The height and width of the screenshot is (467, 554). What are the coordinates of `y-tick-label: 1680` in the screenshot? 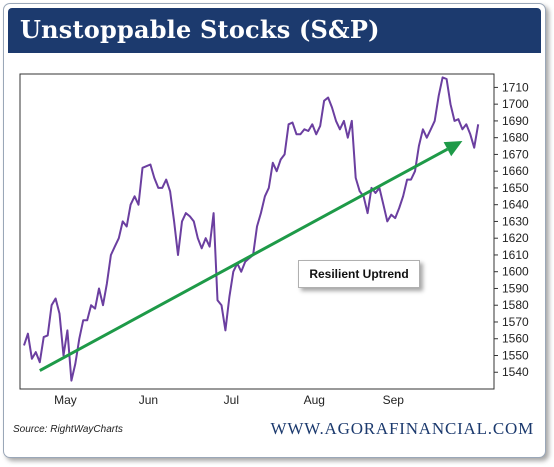 It's located at (515, 138).